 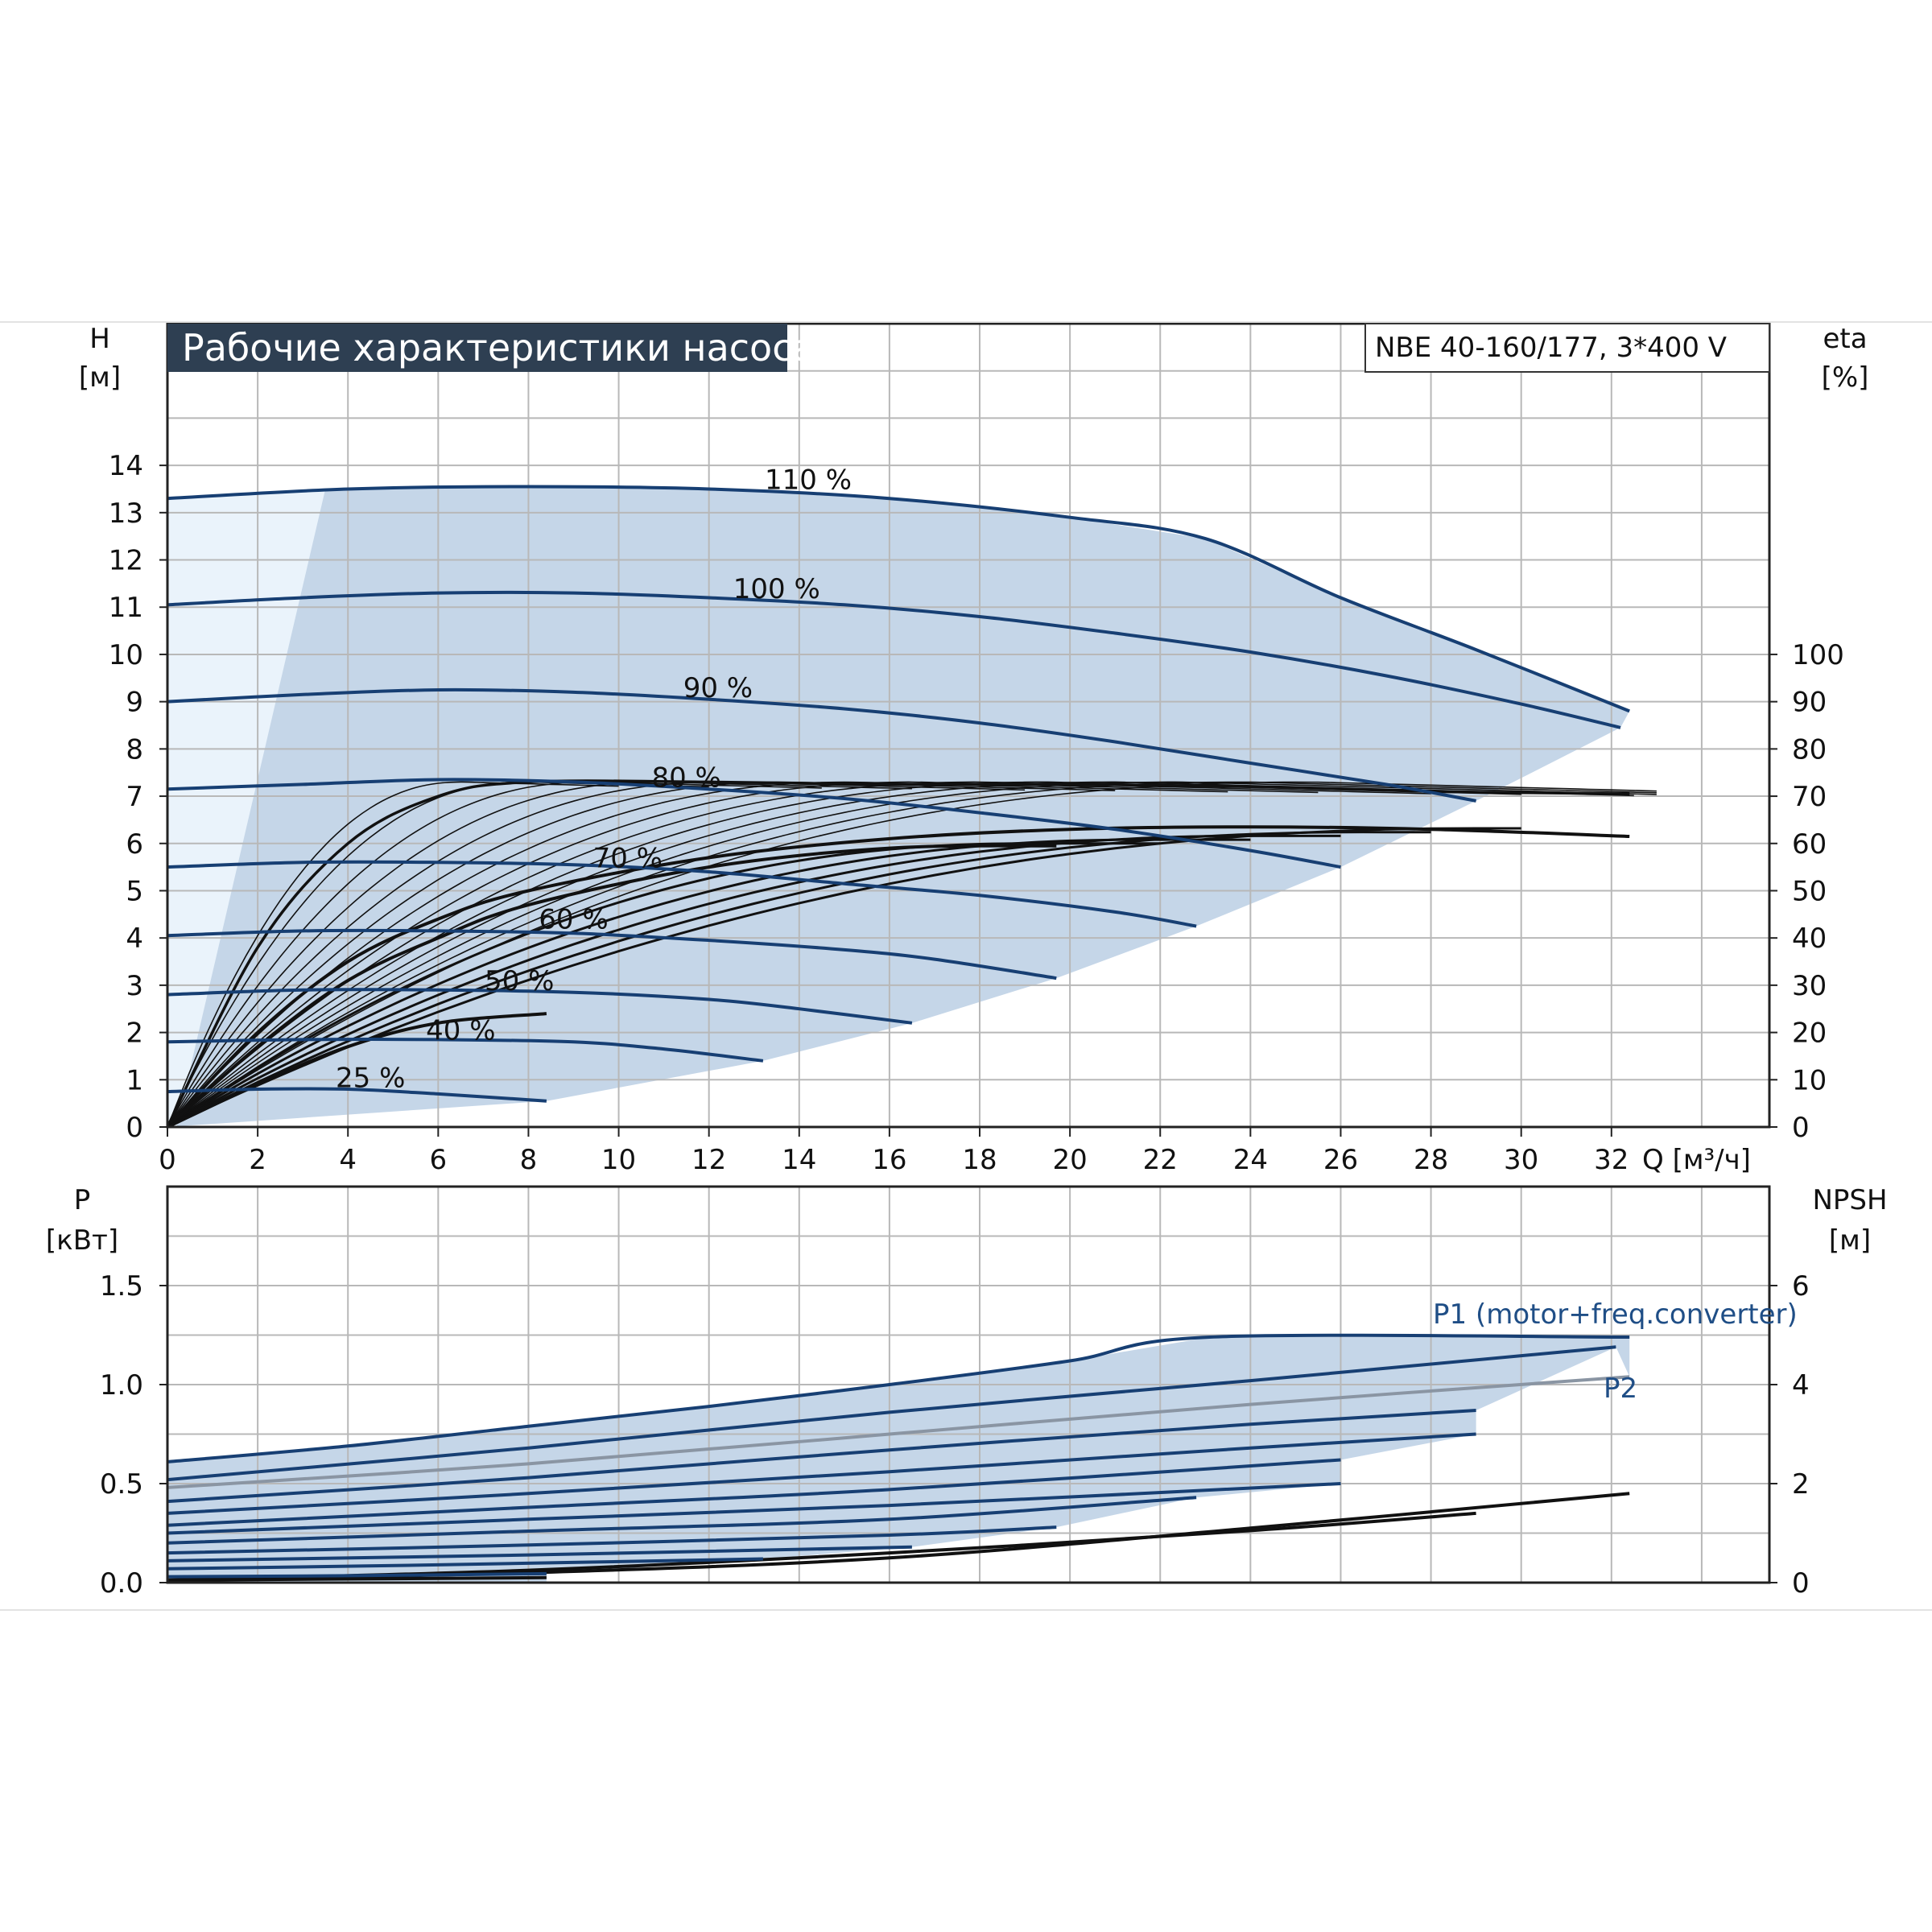 I want to click on top-y-tick-label: 9, so click(x=134, y=703).